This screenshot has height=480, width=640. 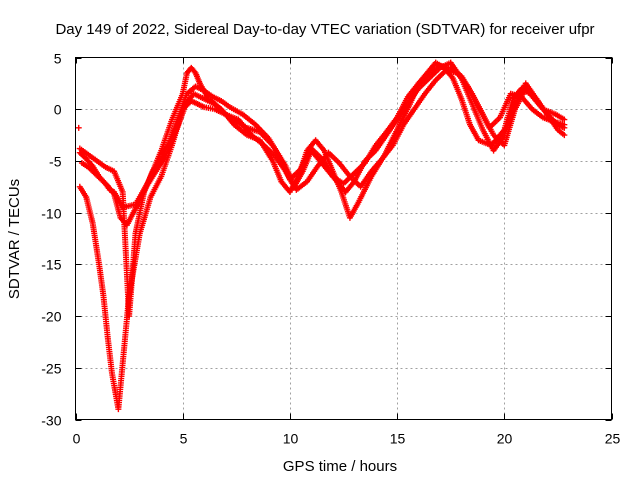 I want to click on x-tick-label: 0, so click(x=77, y=439).